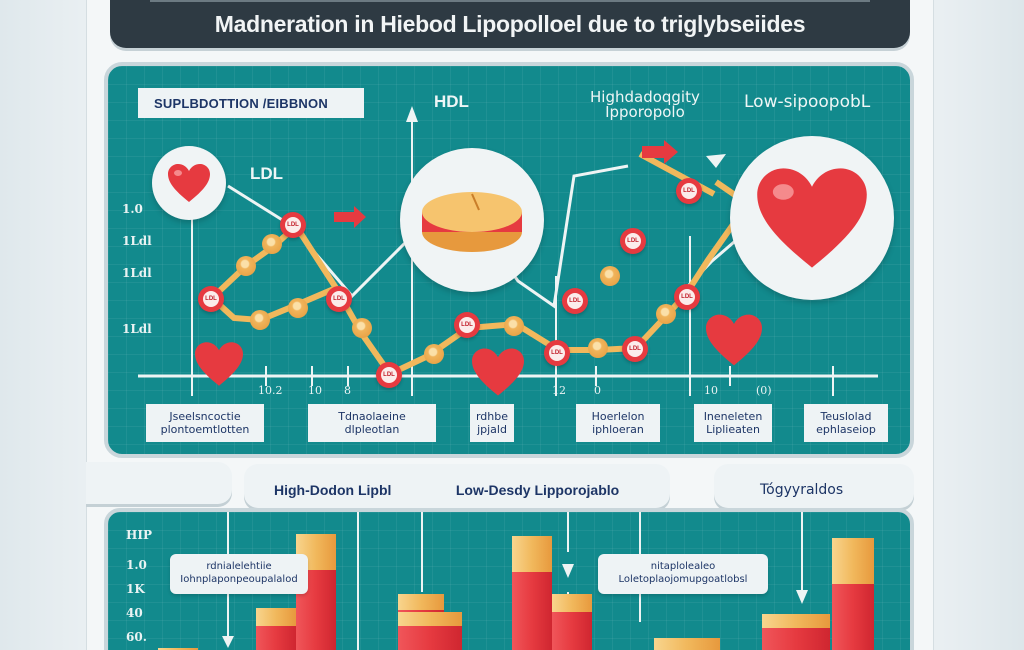  What do you see at coordinates (645, 97) in the screenshot?
I see `hdl-long-label-line1: Highdadoqgity` at bounding box center [645, 97].